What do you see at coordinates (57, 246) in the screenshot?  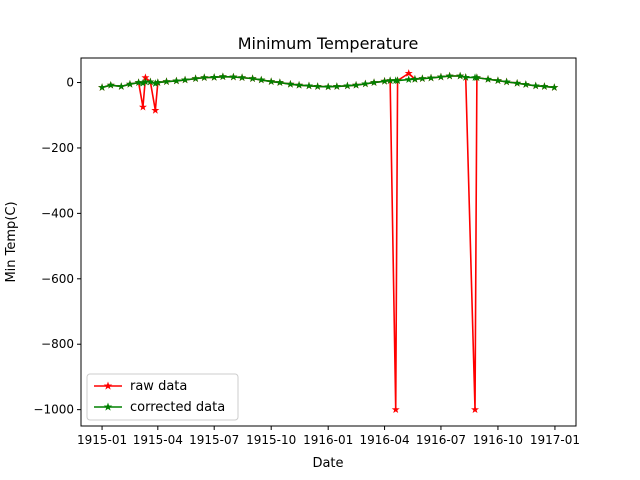 I see `y-axis: 0 −200 −400 −600 −800 −1000` at bounding box center [57, 246].